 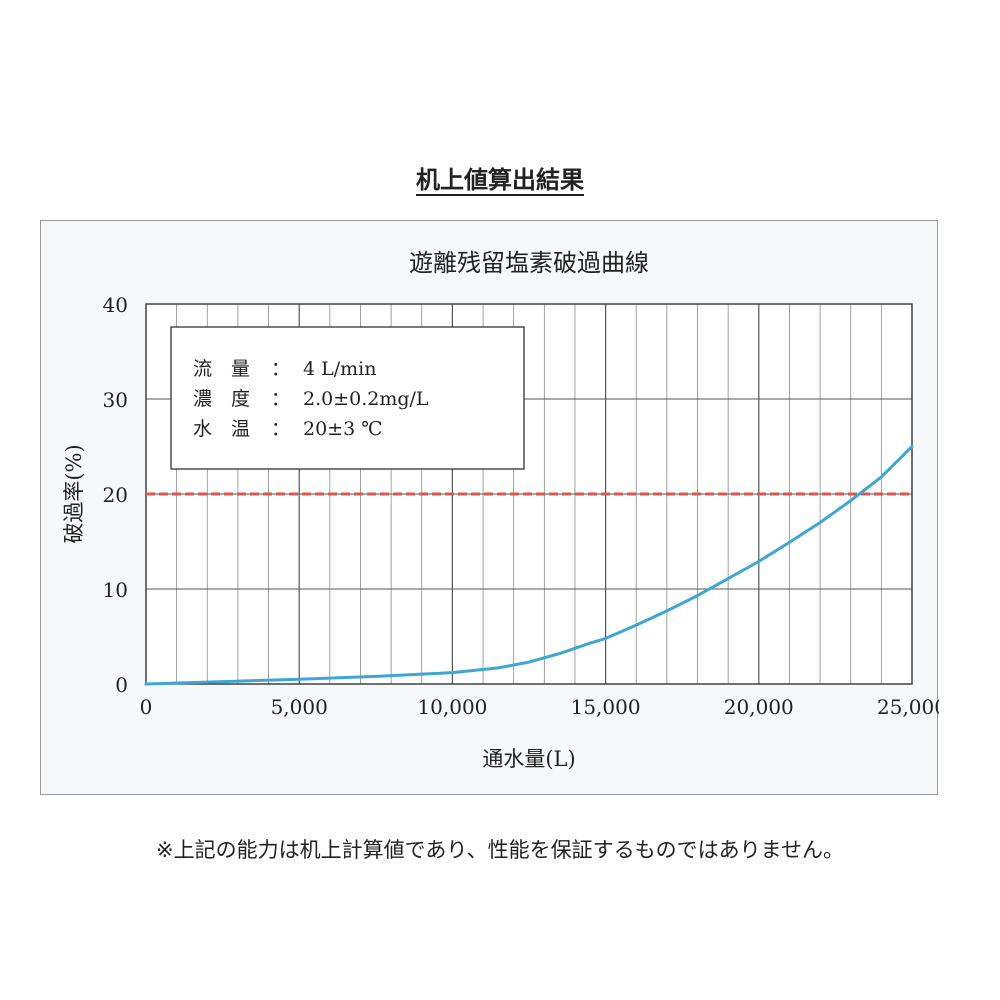 What do you see at coordinates (452, 707) in the screenshot?
I see `x-tick-label: 10,000` at bounding box center [452, 707].